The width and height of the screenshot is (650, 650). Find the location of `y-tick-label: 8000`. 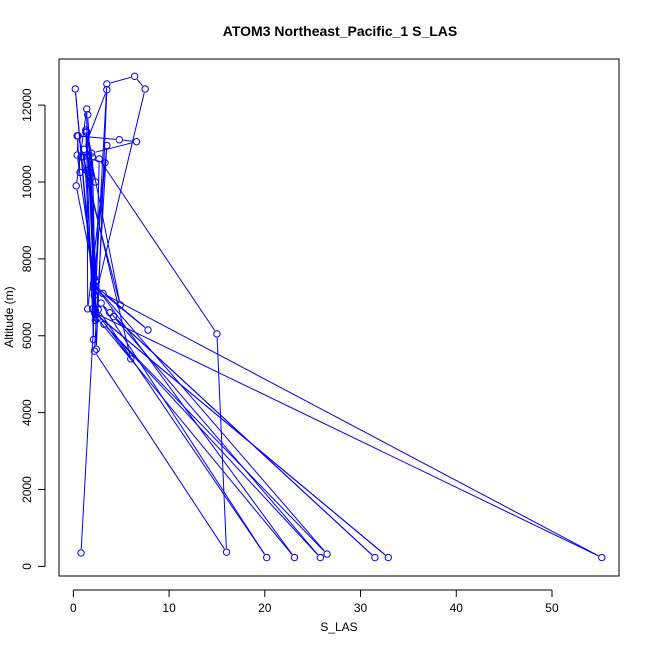

y-tick-label: 8000 is located at coordinates (27, 258).